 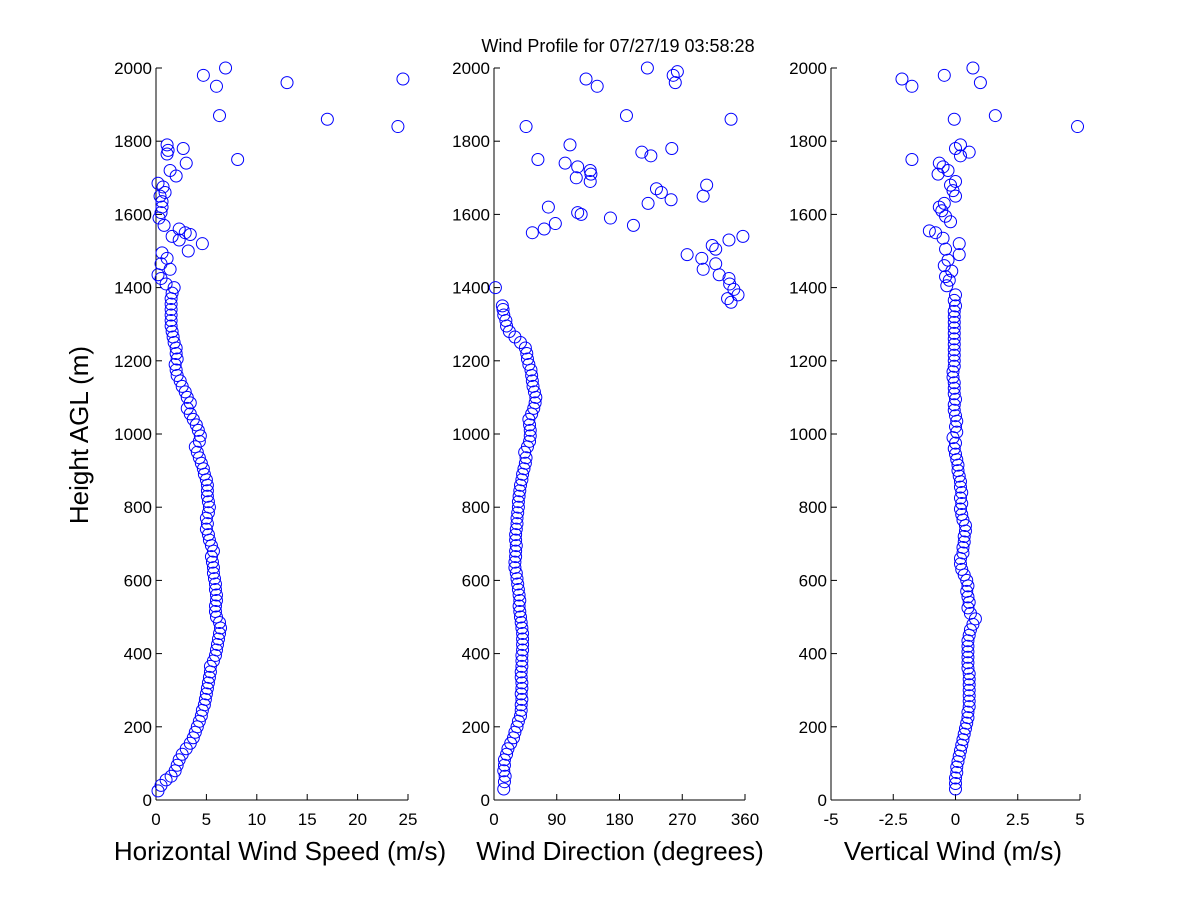 I want to click on x-tick-label: 180, so click(x=619, y=819).